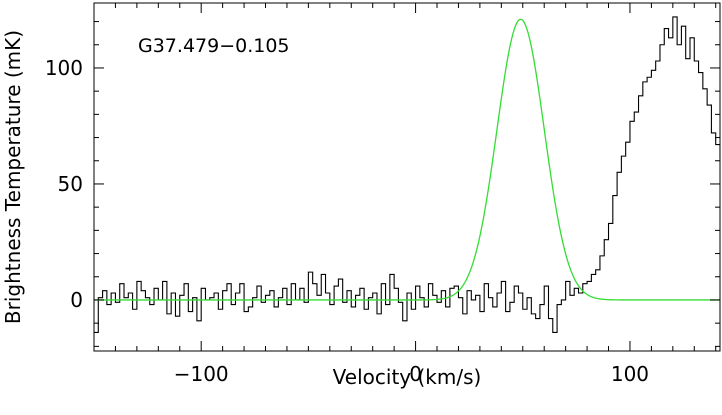 This screenshot has width=722, height=415. I want to click on x-tick-label: 100, so click(630, 374).